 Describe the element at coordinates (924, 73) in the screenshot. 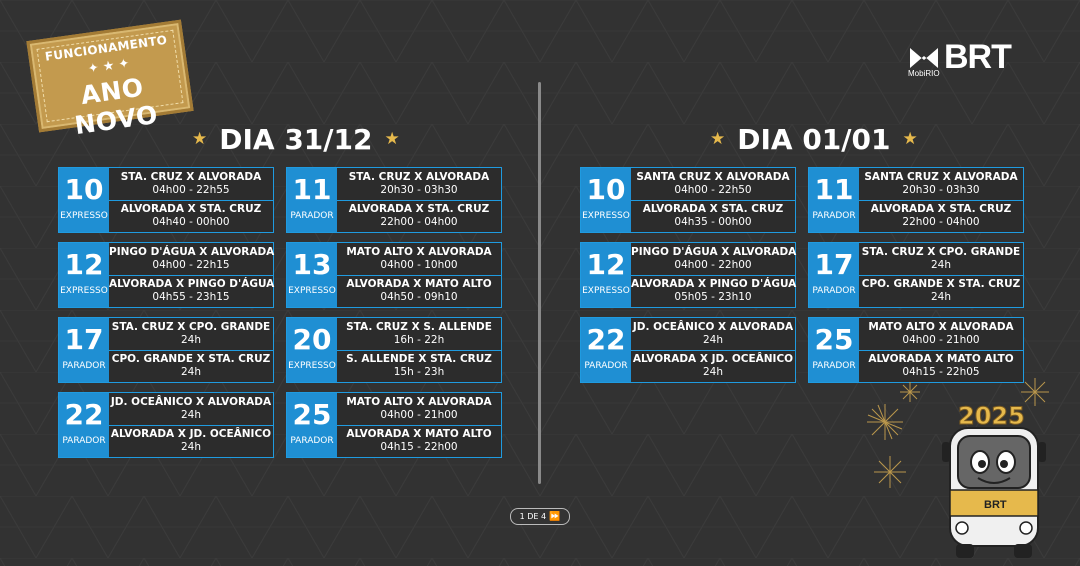

I see `logo-subtitle: MobiRIO` at that location.